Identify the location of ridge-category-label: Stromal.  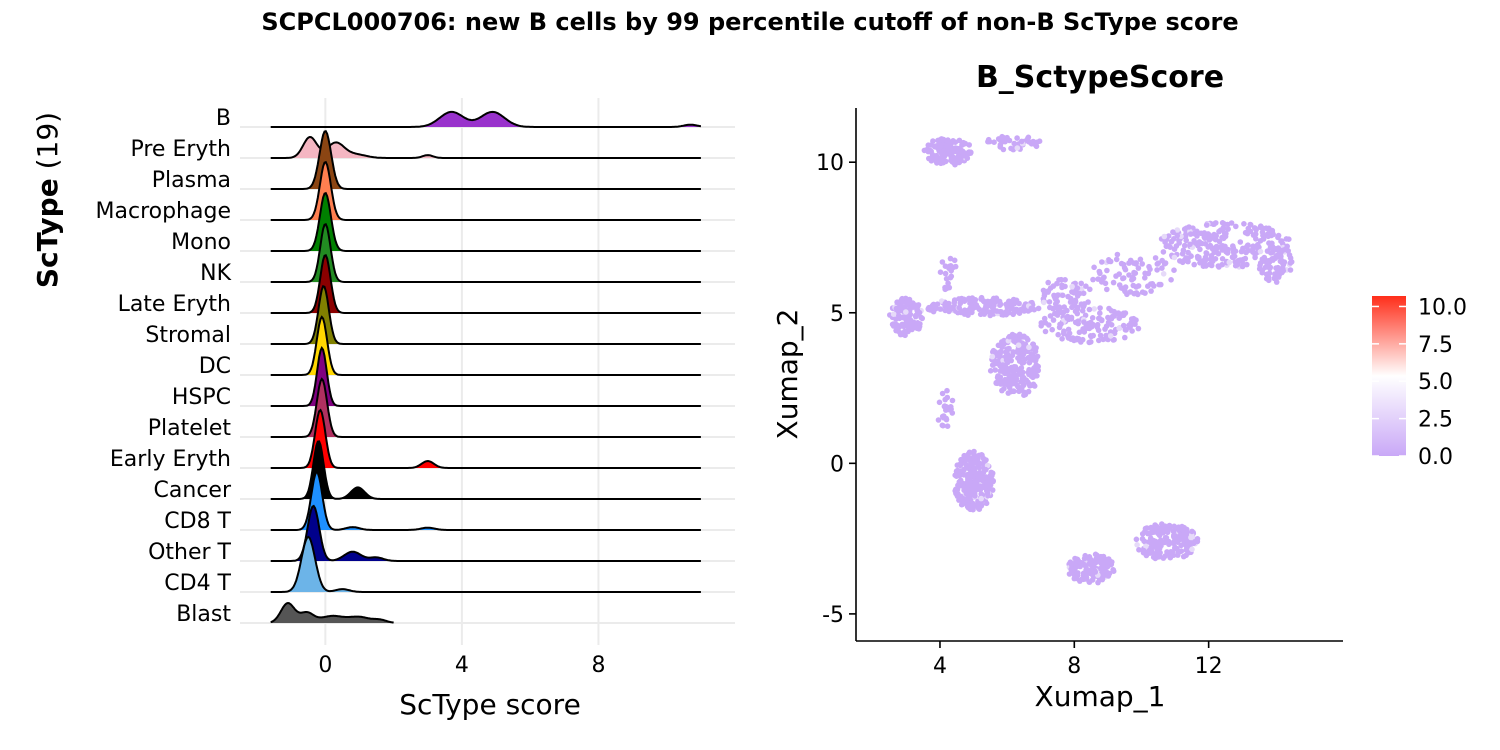
(188, 335).